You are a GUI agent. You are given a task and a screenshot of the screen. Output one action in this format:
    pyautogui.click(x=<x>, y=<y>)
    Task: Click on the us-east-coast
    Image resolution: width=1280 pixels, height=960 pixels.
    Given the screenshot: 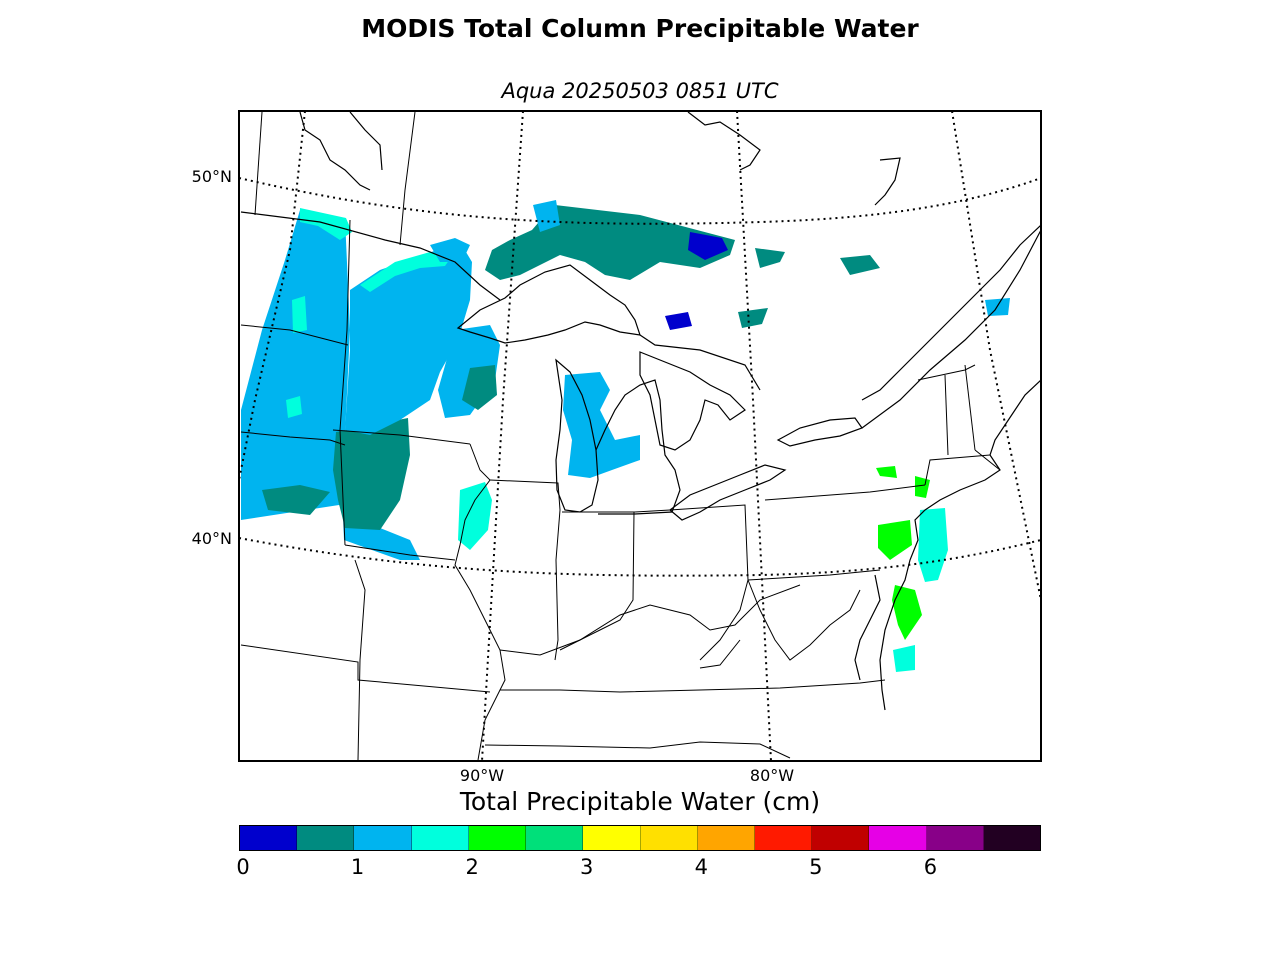 What is the action you would take?
    pyautogui.click(x=960, y=545)
    